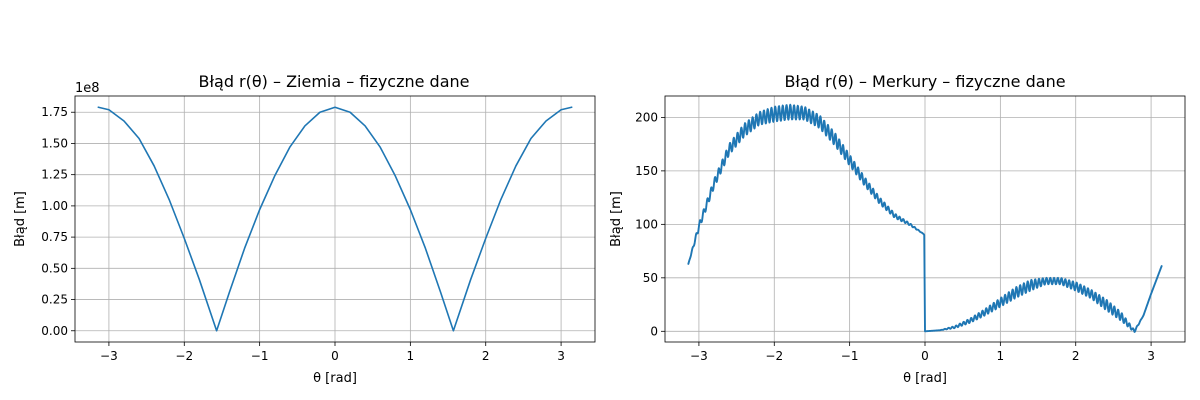 The image size is (1200, 400). I want to click on y-tick-label: 1.50, so click(54, 143).